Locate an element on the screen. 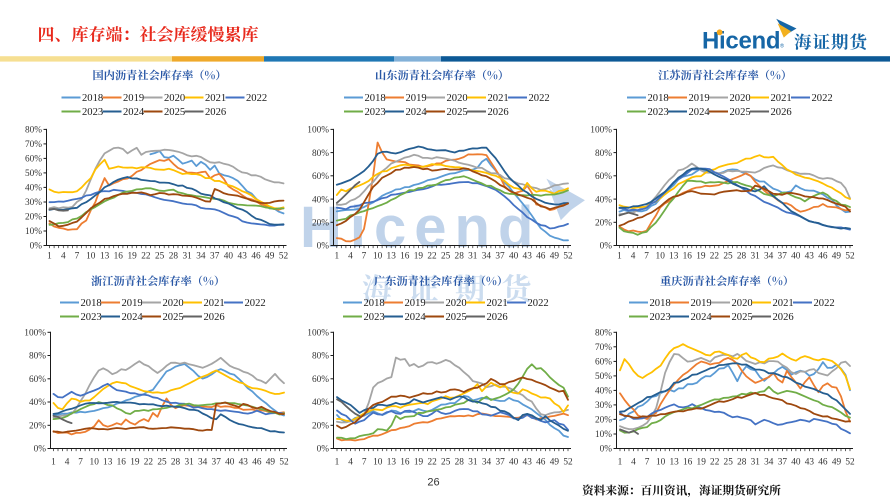  svg-text: 2026 is located at coordinates (215, 112).